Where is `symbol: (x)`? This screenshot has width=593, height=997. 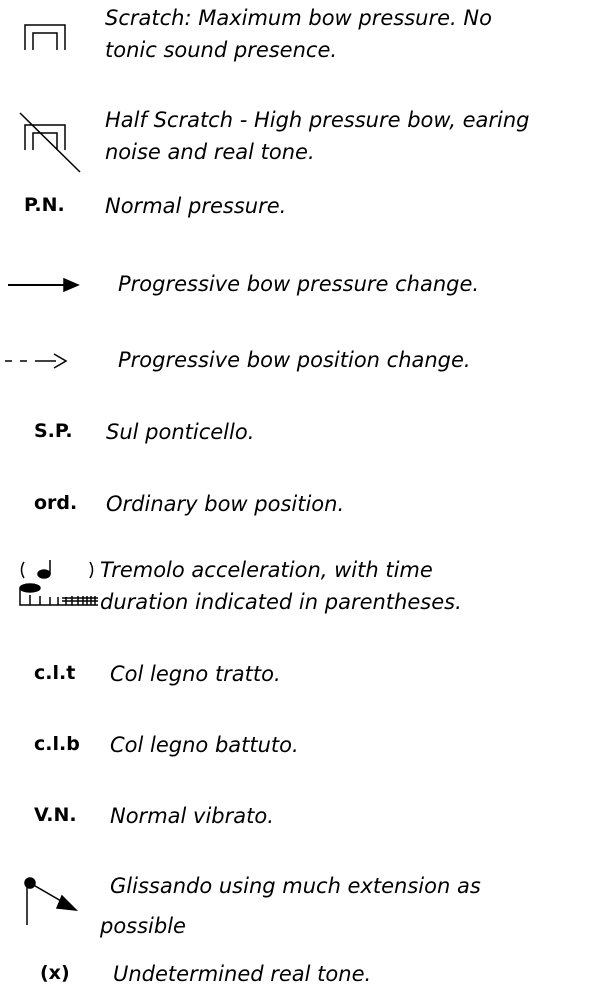 symbol: (x) is located at coordinates (55, 973).